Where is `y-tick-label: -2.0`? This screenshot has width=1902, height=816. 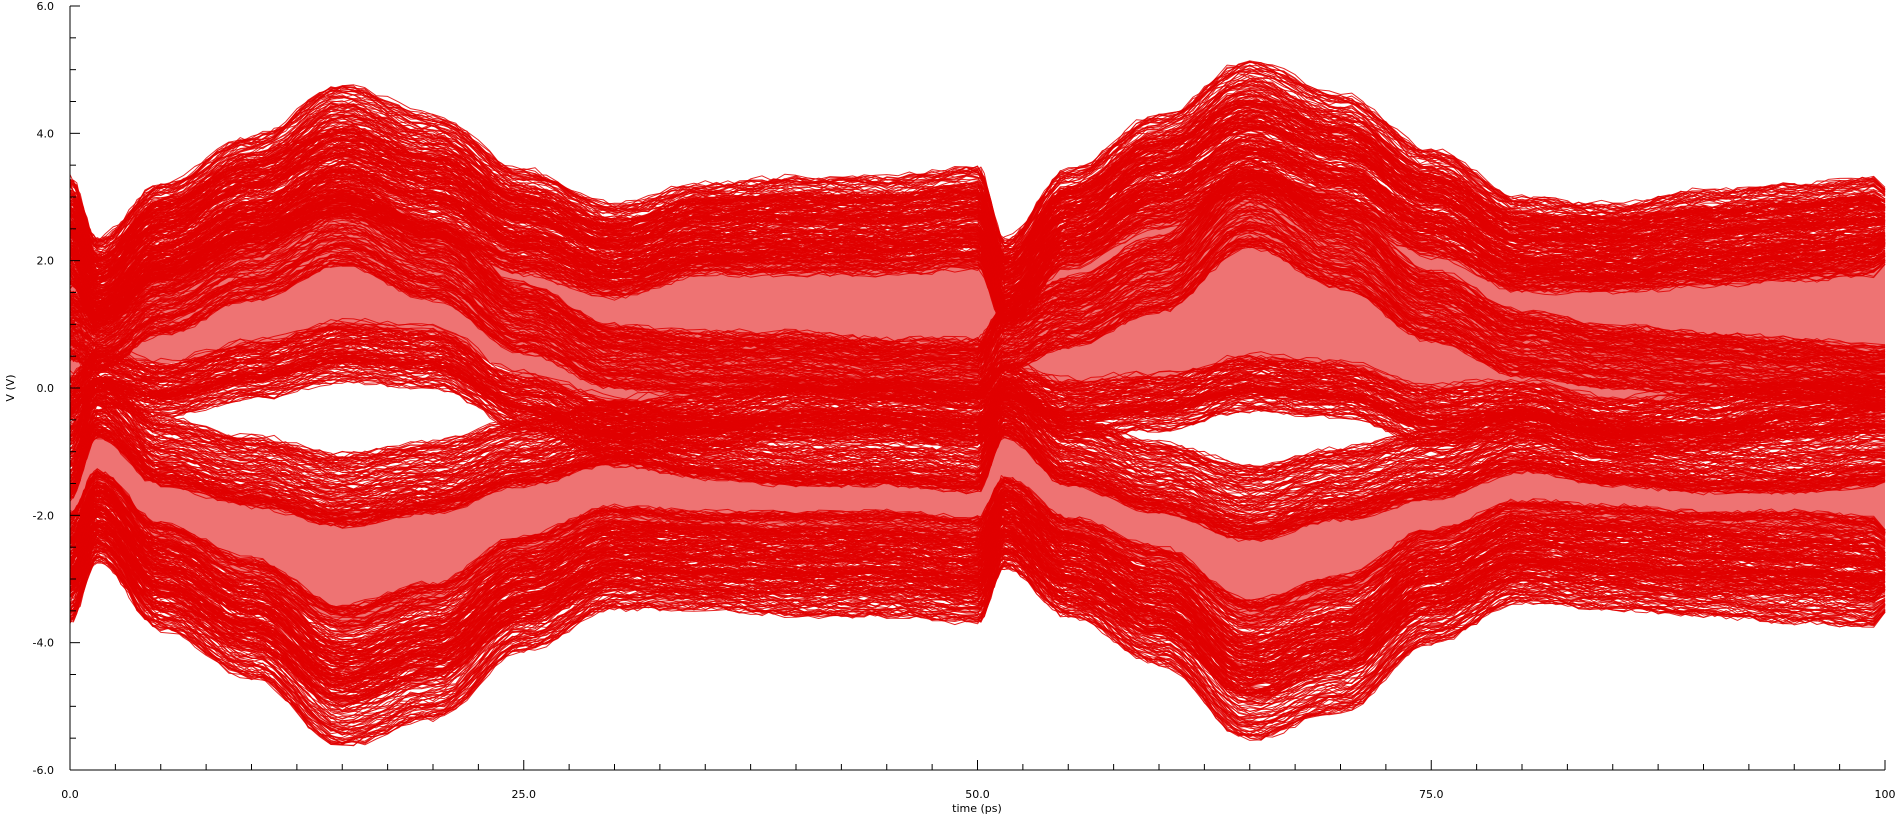
y-tick-label: -2.0 is located at coordinates (43, 515).